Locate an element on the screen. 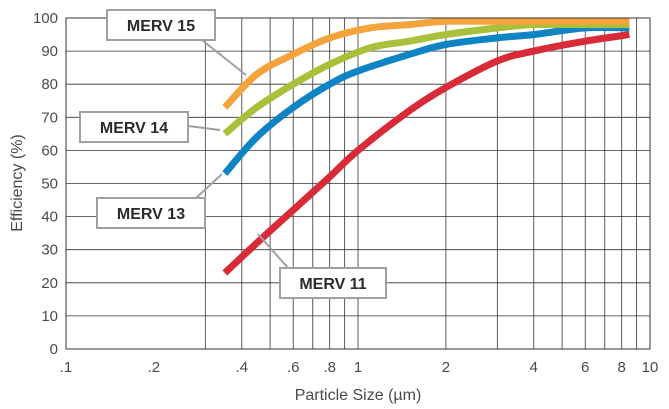 This screenshot has width=669, height=409. y-tick-label: 80 is located at coordinates (49, 84).